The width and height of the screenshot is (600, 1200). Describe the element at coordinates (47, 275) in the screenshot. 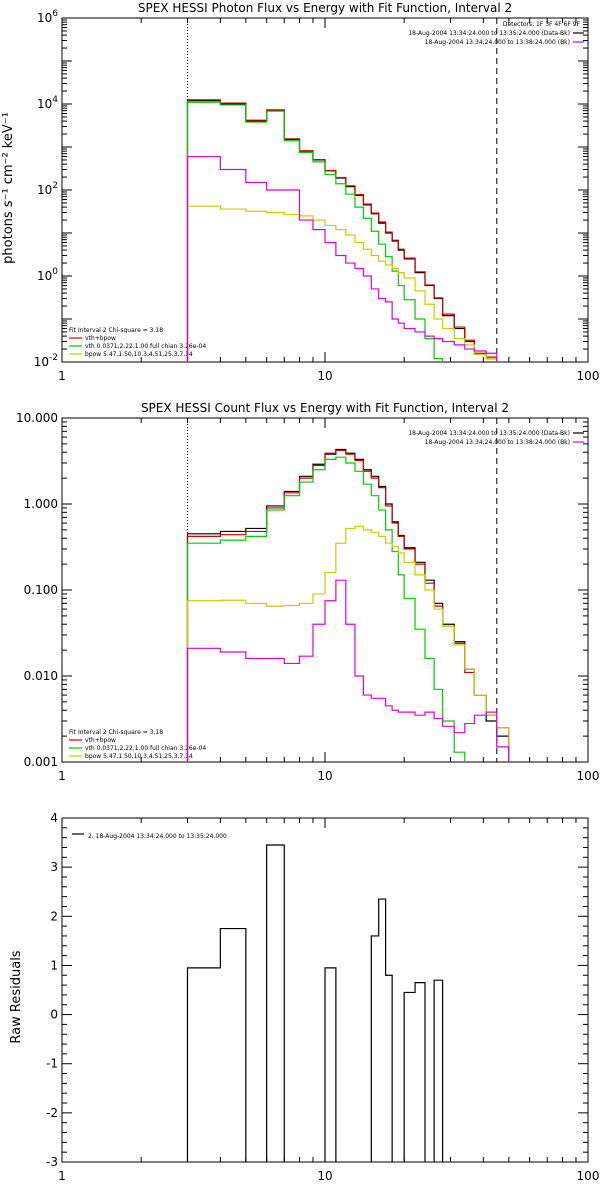

I see `y-tick-label: 10⁰` at that location.